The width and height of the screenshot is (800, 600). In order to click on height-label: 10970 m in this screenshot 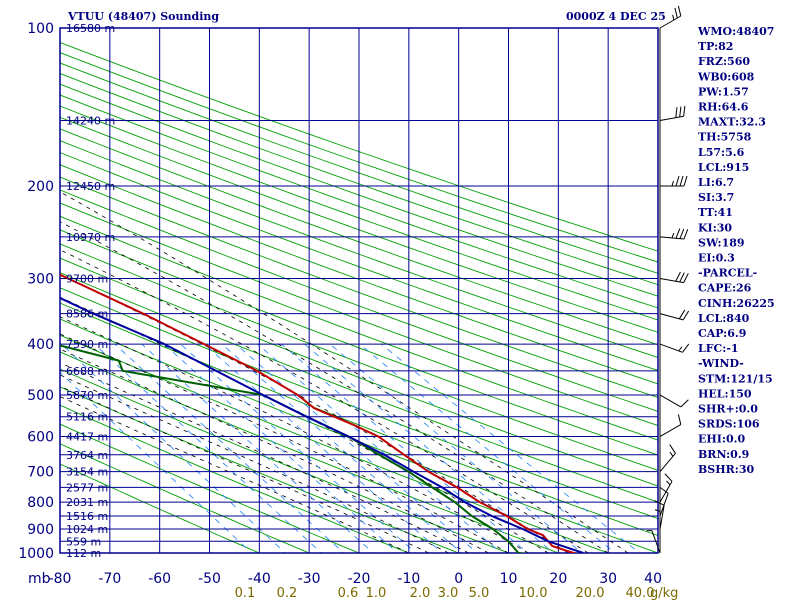, I will do `click(90, 237)`.